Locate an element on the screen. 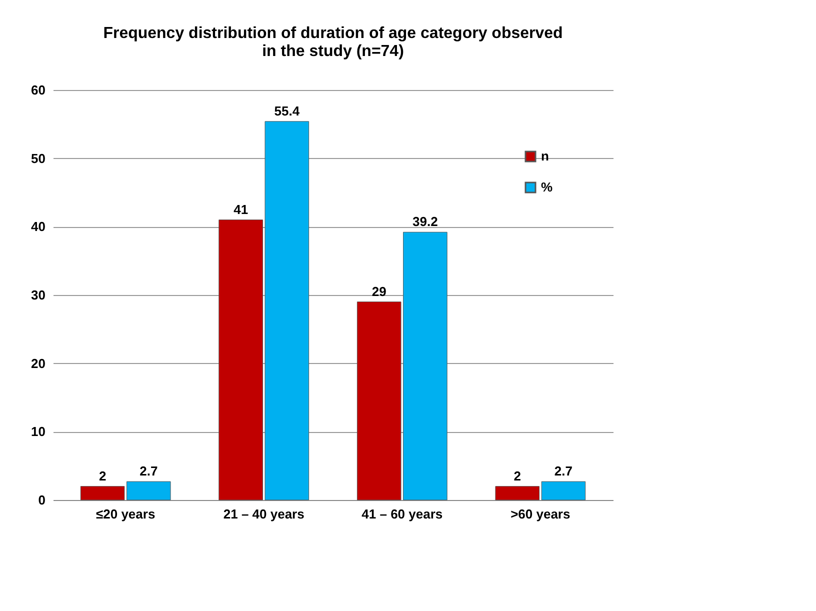 This screenshot has width=816, height=611. x-tick-label: 41 – 60 years is located at coordinates (402, 514).